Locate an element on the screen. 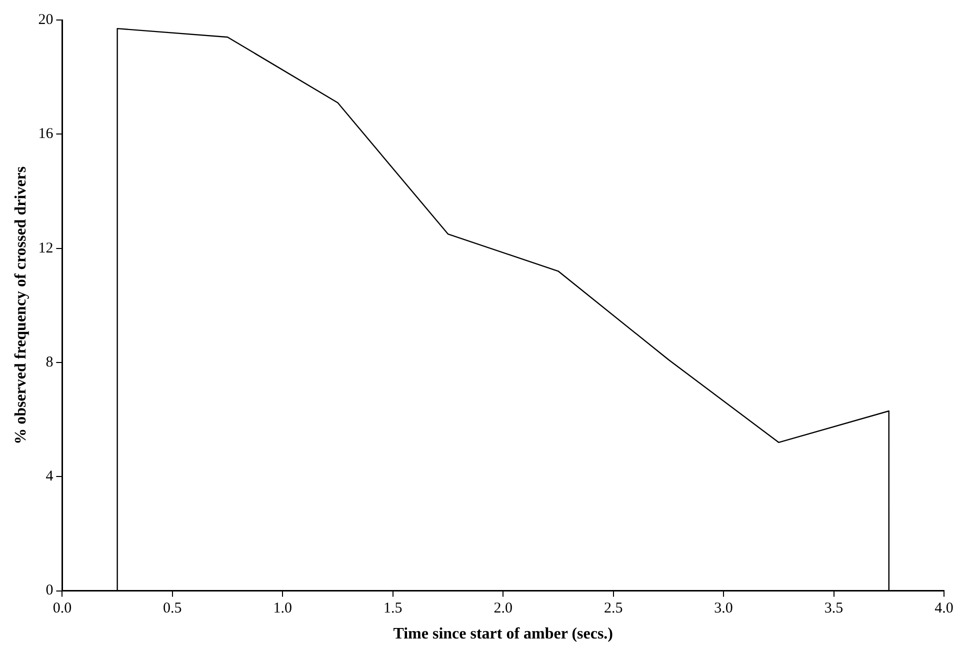  x-tick-label: 0.5 is located at coordinates (172, 608).